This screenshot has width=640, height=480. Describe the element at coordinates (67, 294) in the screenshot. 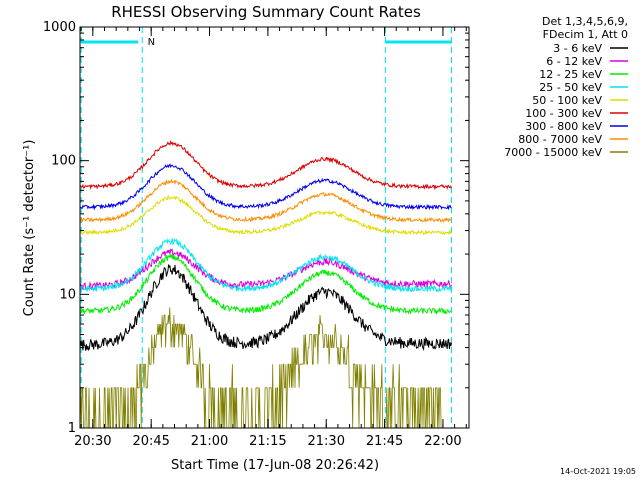

I see `y-tick-label: 10` at that location.